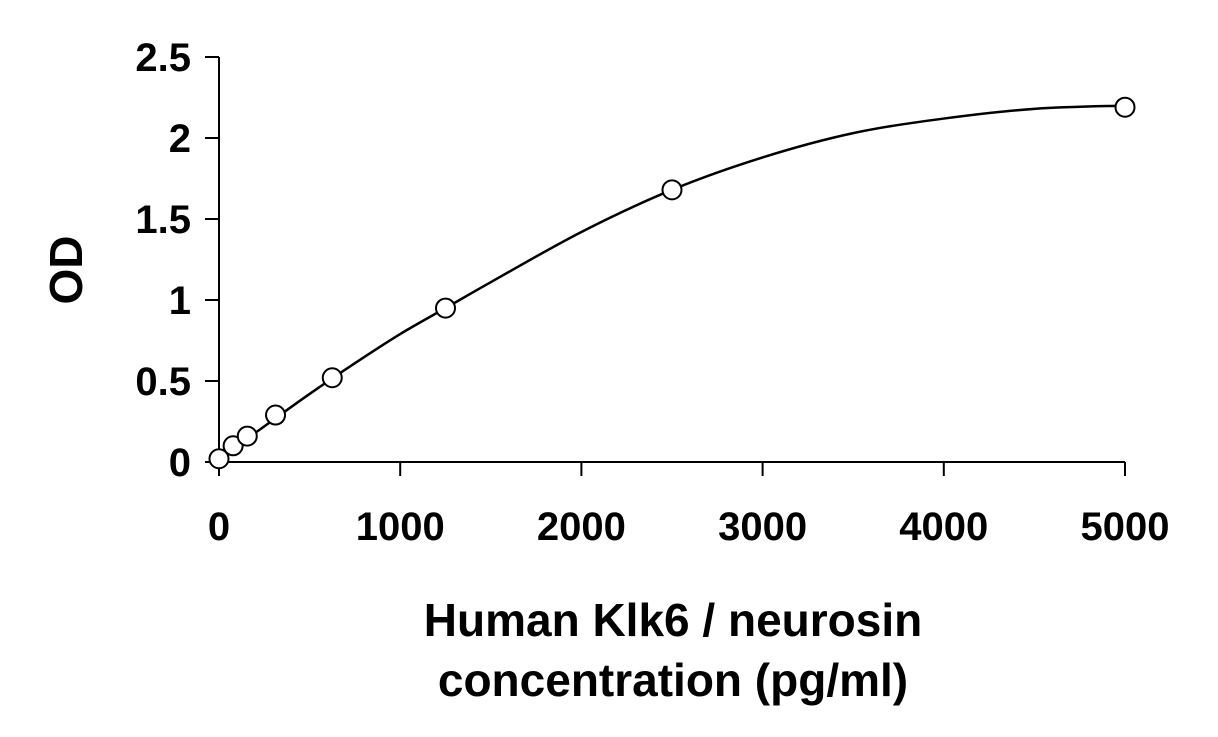 Image resolution: width=1218 pixels, height=737 pixels. Describe the element at coordinates (180, 301) in the screenshot. I see `y-tick-label: 1` at that location.